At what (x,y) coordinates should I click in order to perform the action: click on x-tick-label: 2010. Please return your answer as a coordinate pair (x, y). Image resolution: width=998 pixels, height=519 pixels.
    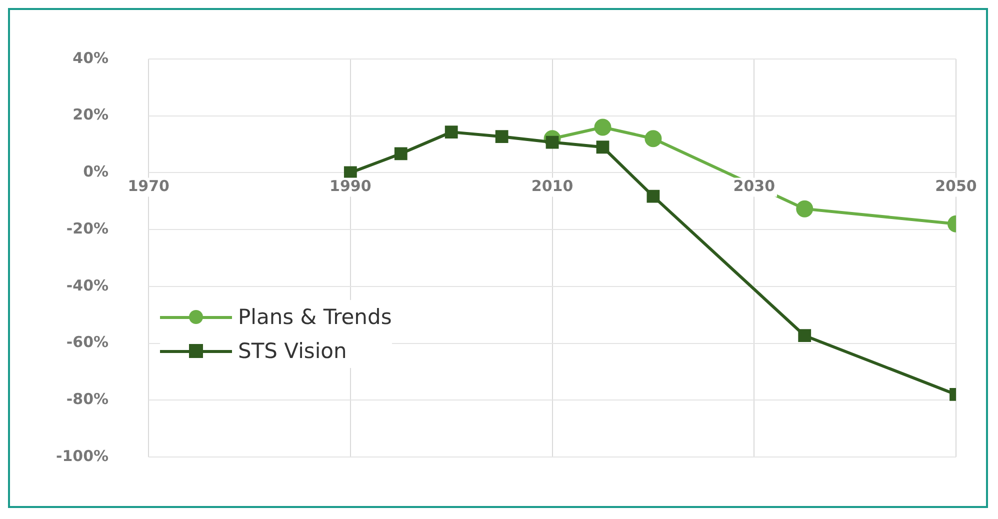
    Looking at the image, I should click on (552, 186).